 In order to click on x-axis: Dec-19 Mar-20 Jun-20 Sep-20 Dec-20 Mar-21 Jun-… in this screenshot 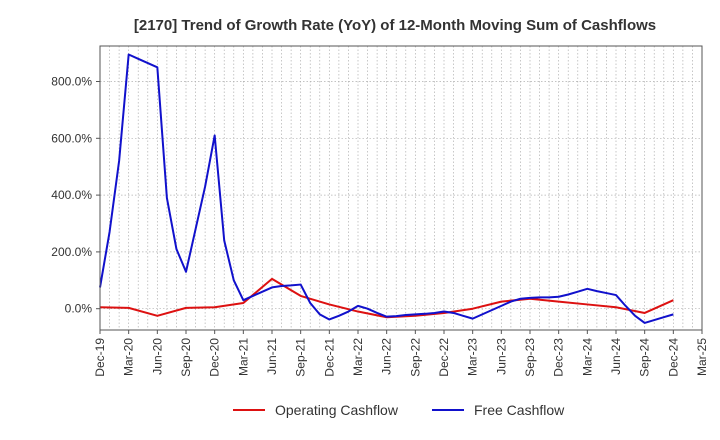, I will do `click(401, 353)`.